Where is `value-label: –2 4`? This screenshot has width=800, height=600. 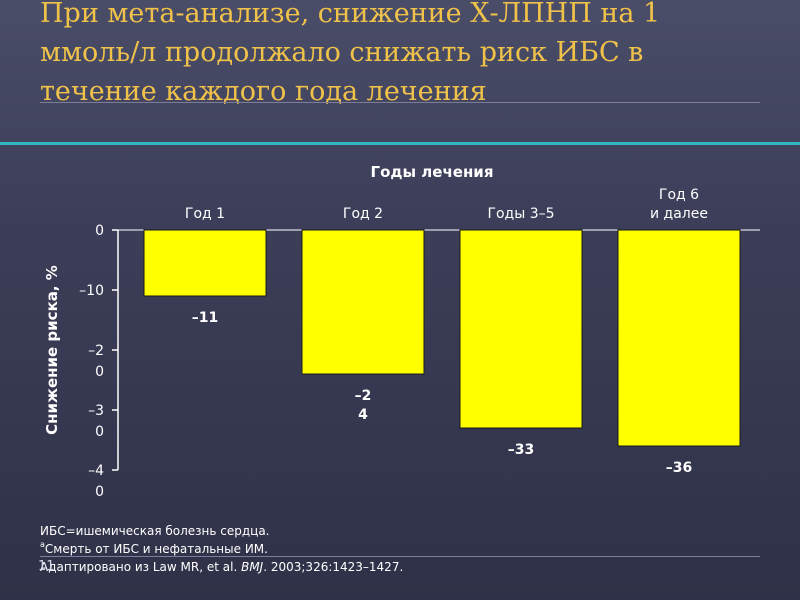 value-label: –2 4 is located at coordinates (363, 405).